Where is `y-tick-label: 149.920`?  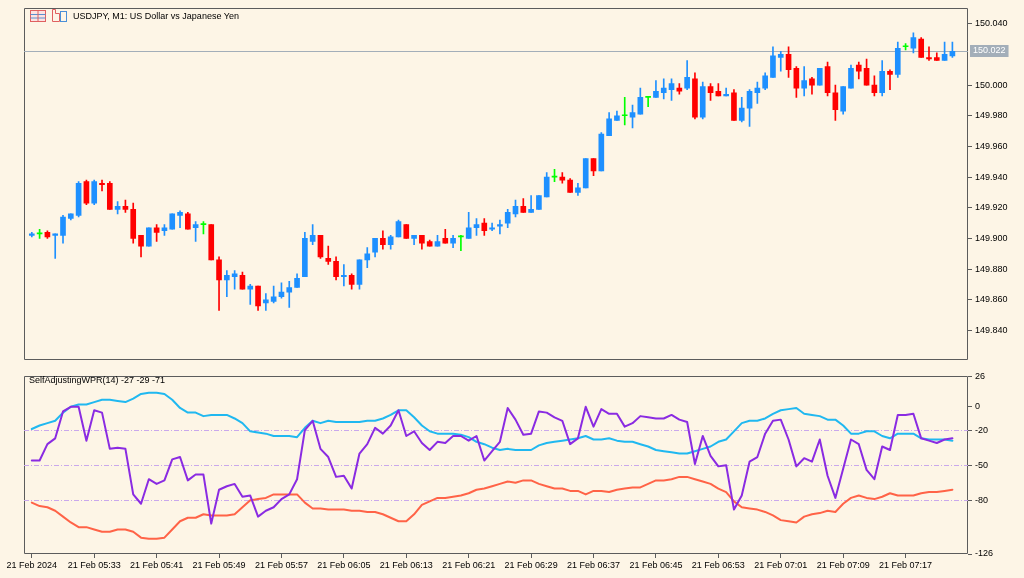 y-tick-label: 149.920 is located at coordinates (991, 207).